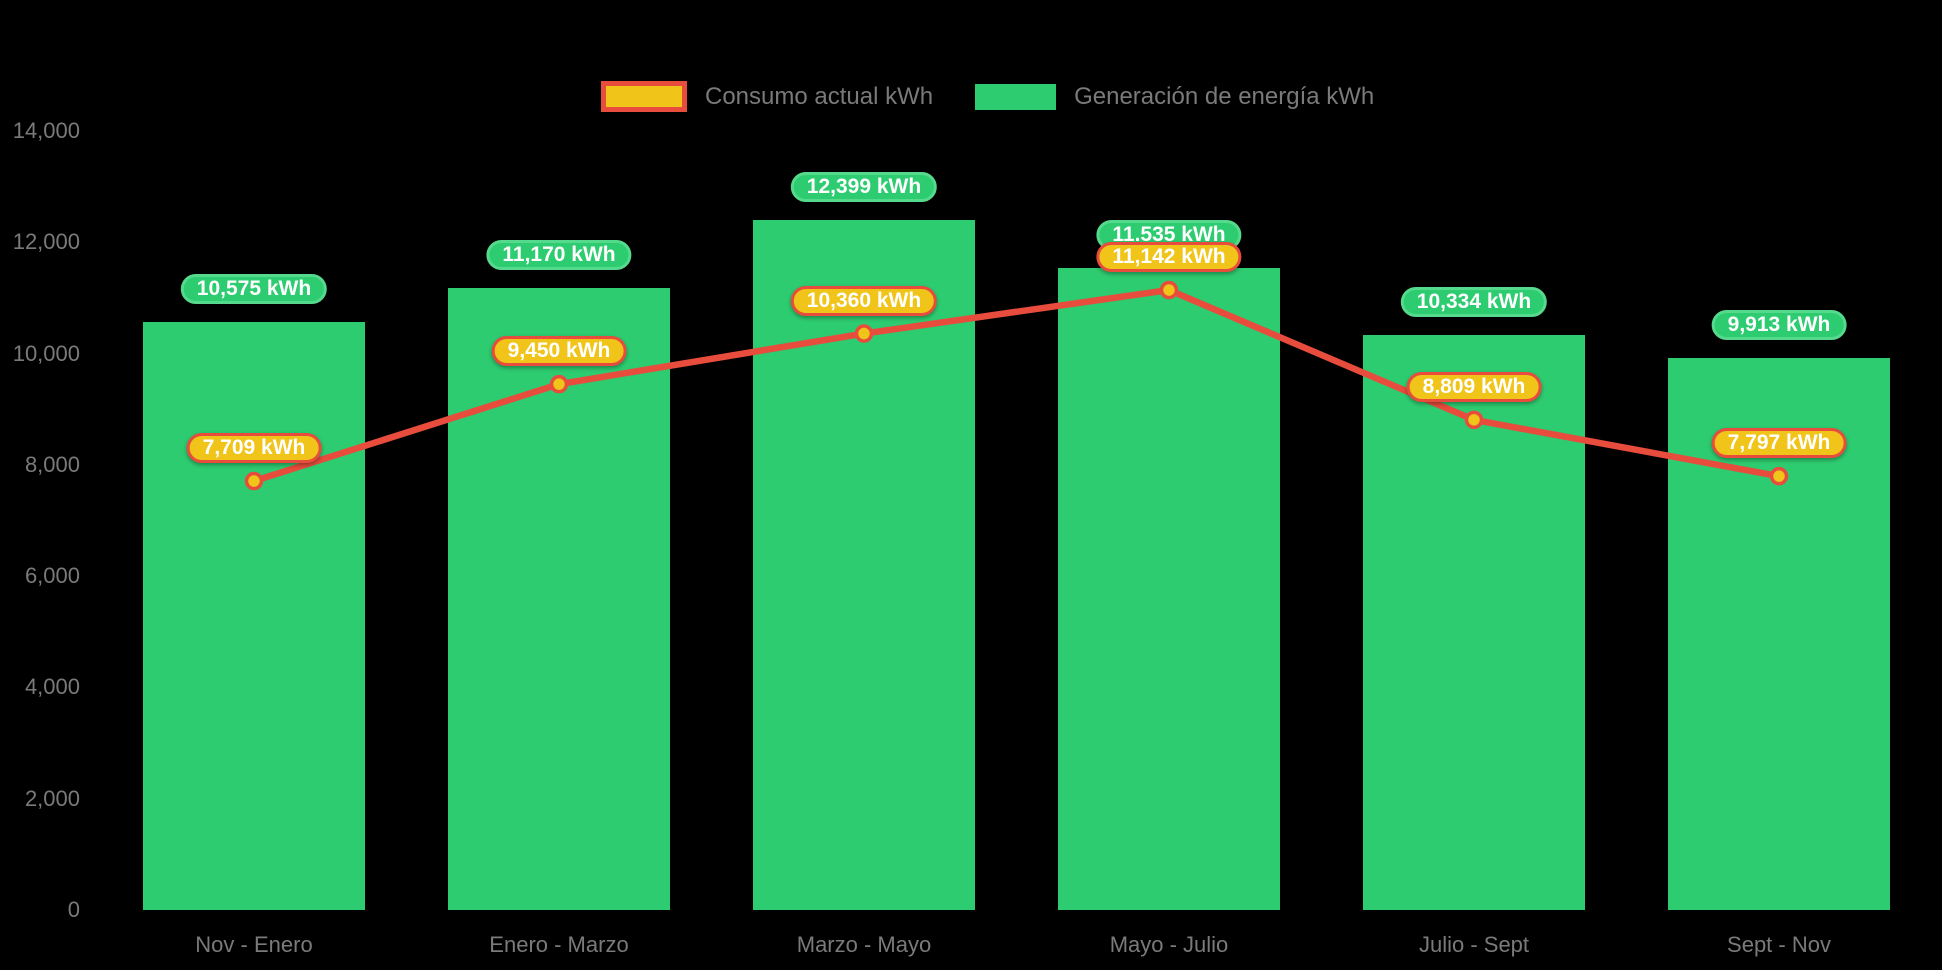  What do you see at coordinates (1474, 301) in the screenshot?
I see `generation-value-badge: 10,334 kWh` at bounding box center [1474, 301].